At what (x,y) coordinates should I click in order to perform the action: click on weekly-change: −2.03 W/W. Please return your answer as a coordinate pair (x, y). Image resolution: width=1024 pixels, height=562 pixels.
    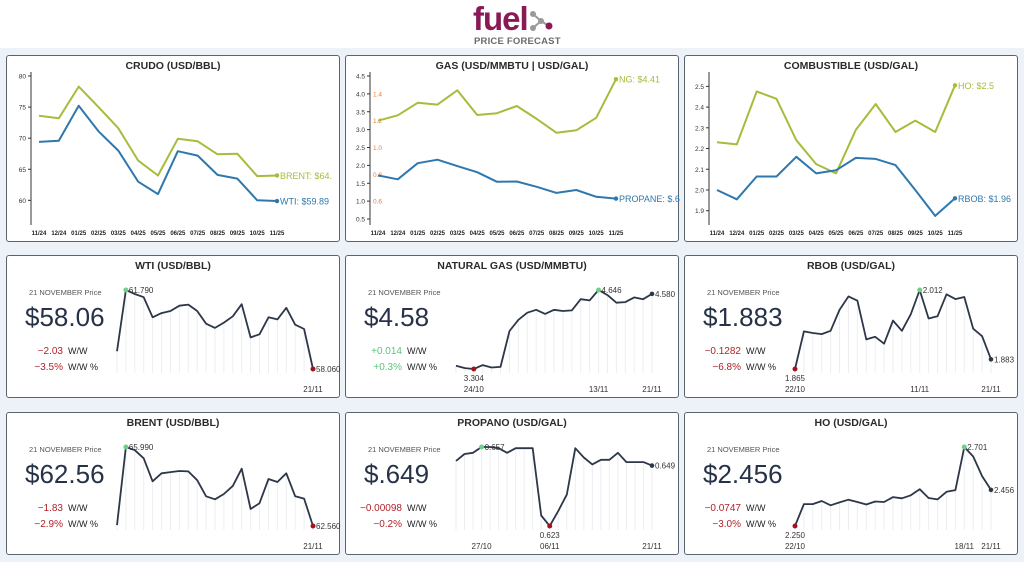
    Looking at the image, I should click on (71, 351).